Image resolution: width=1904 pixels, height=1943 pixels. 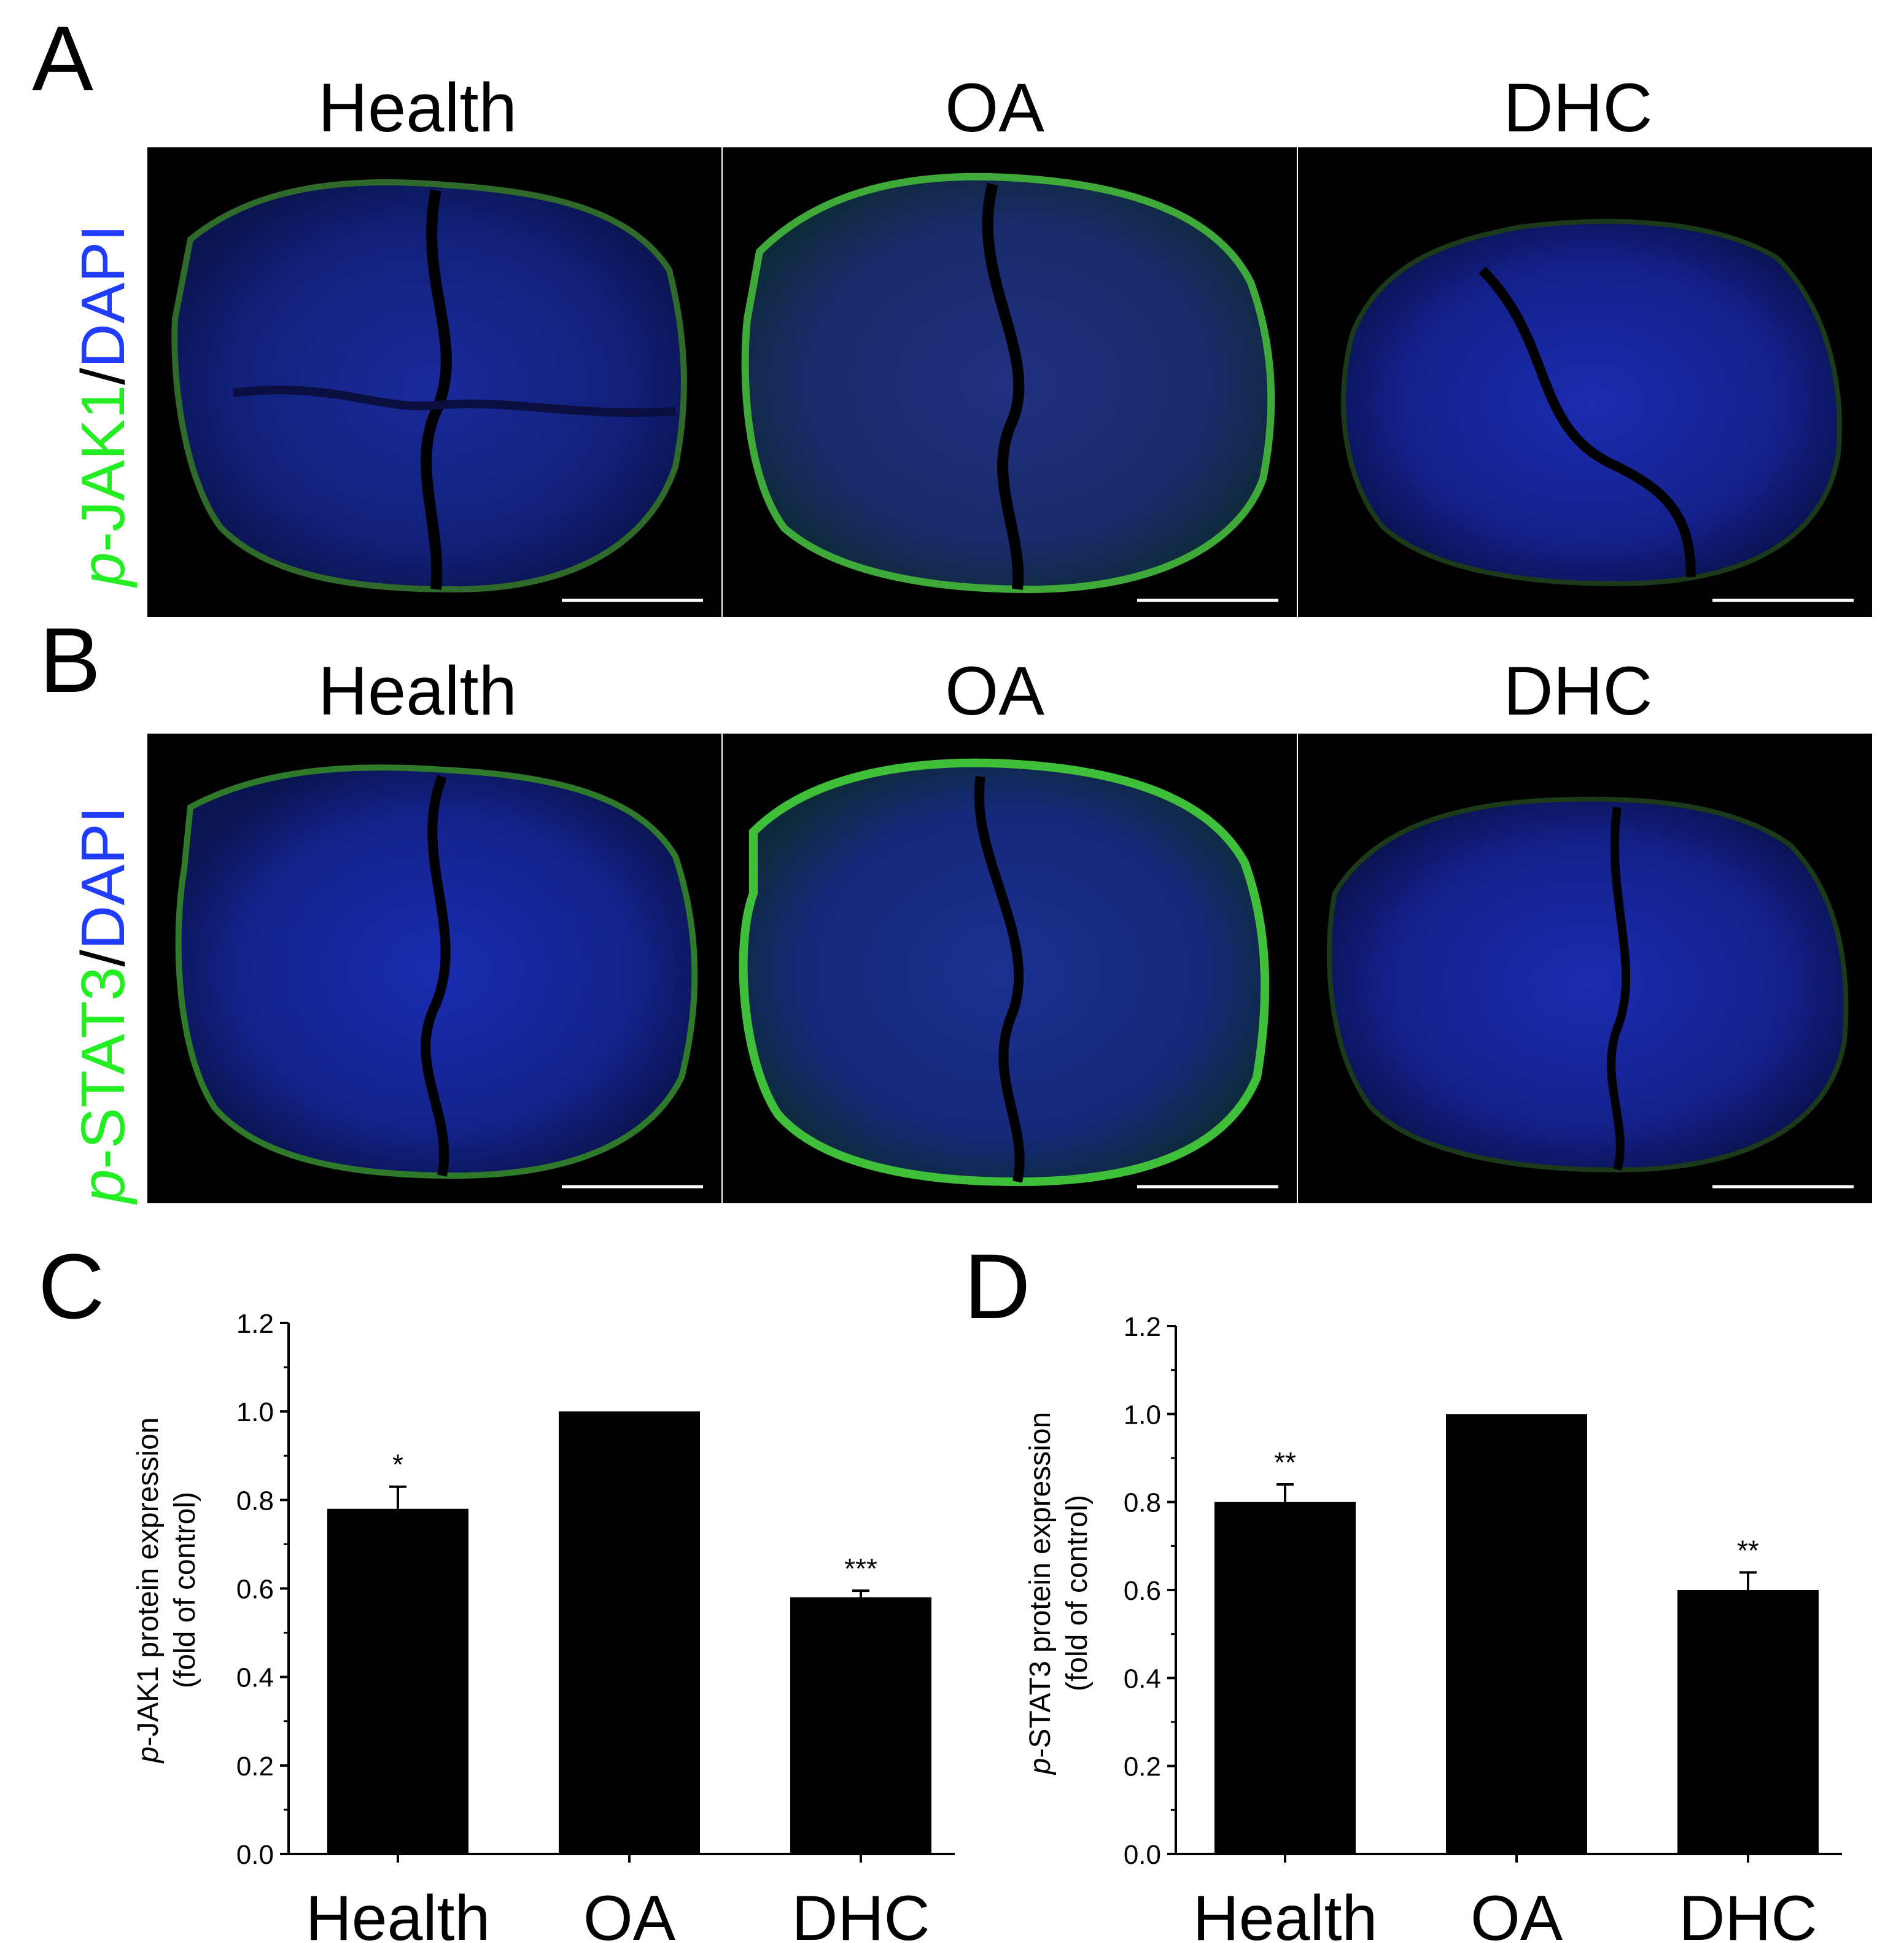 What do you see at coordinates (1590, 993) in the screenshot?
I see `tissue-section-stat3-dhc` at bounding box center [1590, 993].